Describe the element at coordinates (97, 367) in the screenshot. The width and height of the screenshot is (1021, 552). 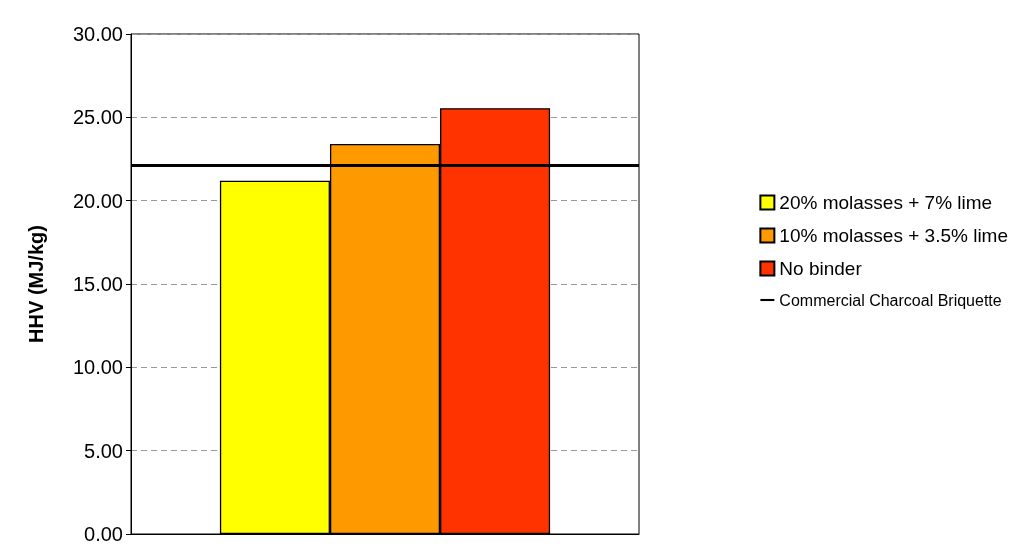
I see `y-tick-label: 10.00` at that location.